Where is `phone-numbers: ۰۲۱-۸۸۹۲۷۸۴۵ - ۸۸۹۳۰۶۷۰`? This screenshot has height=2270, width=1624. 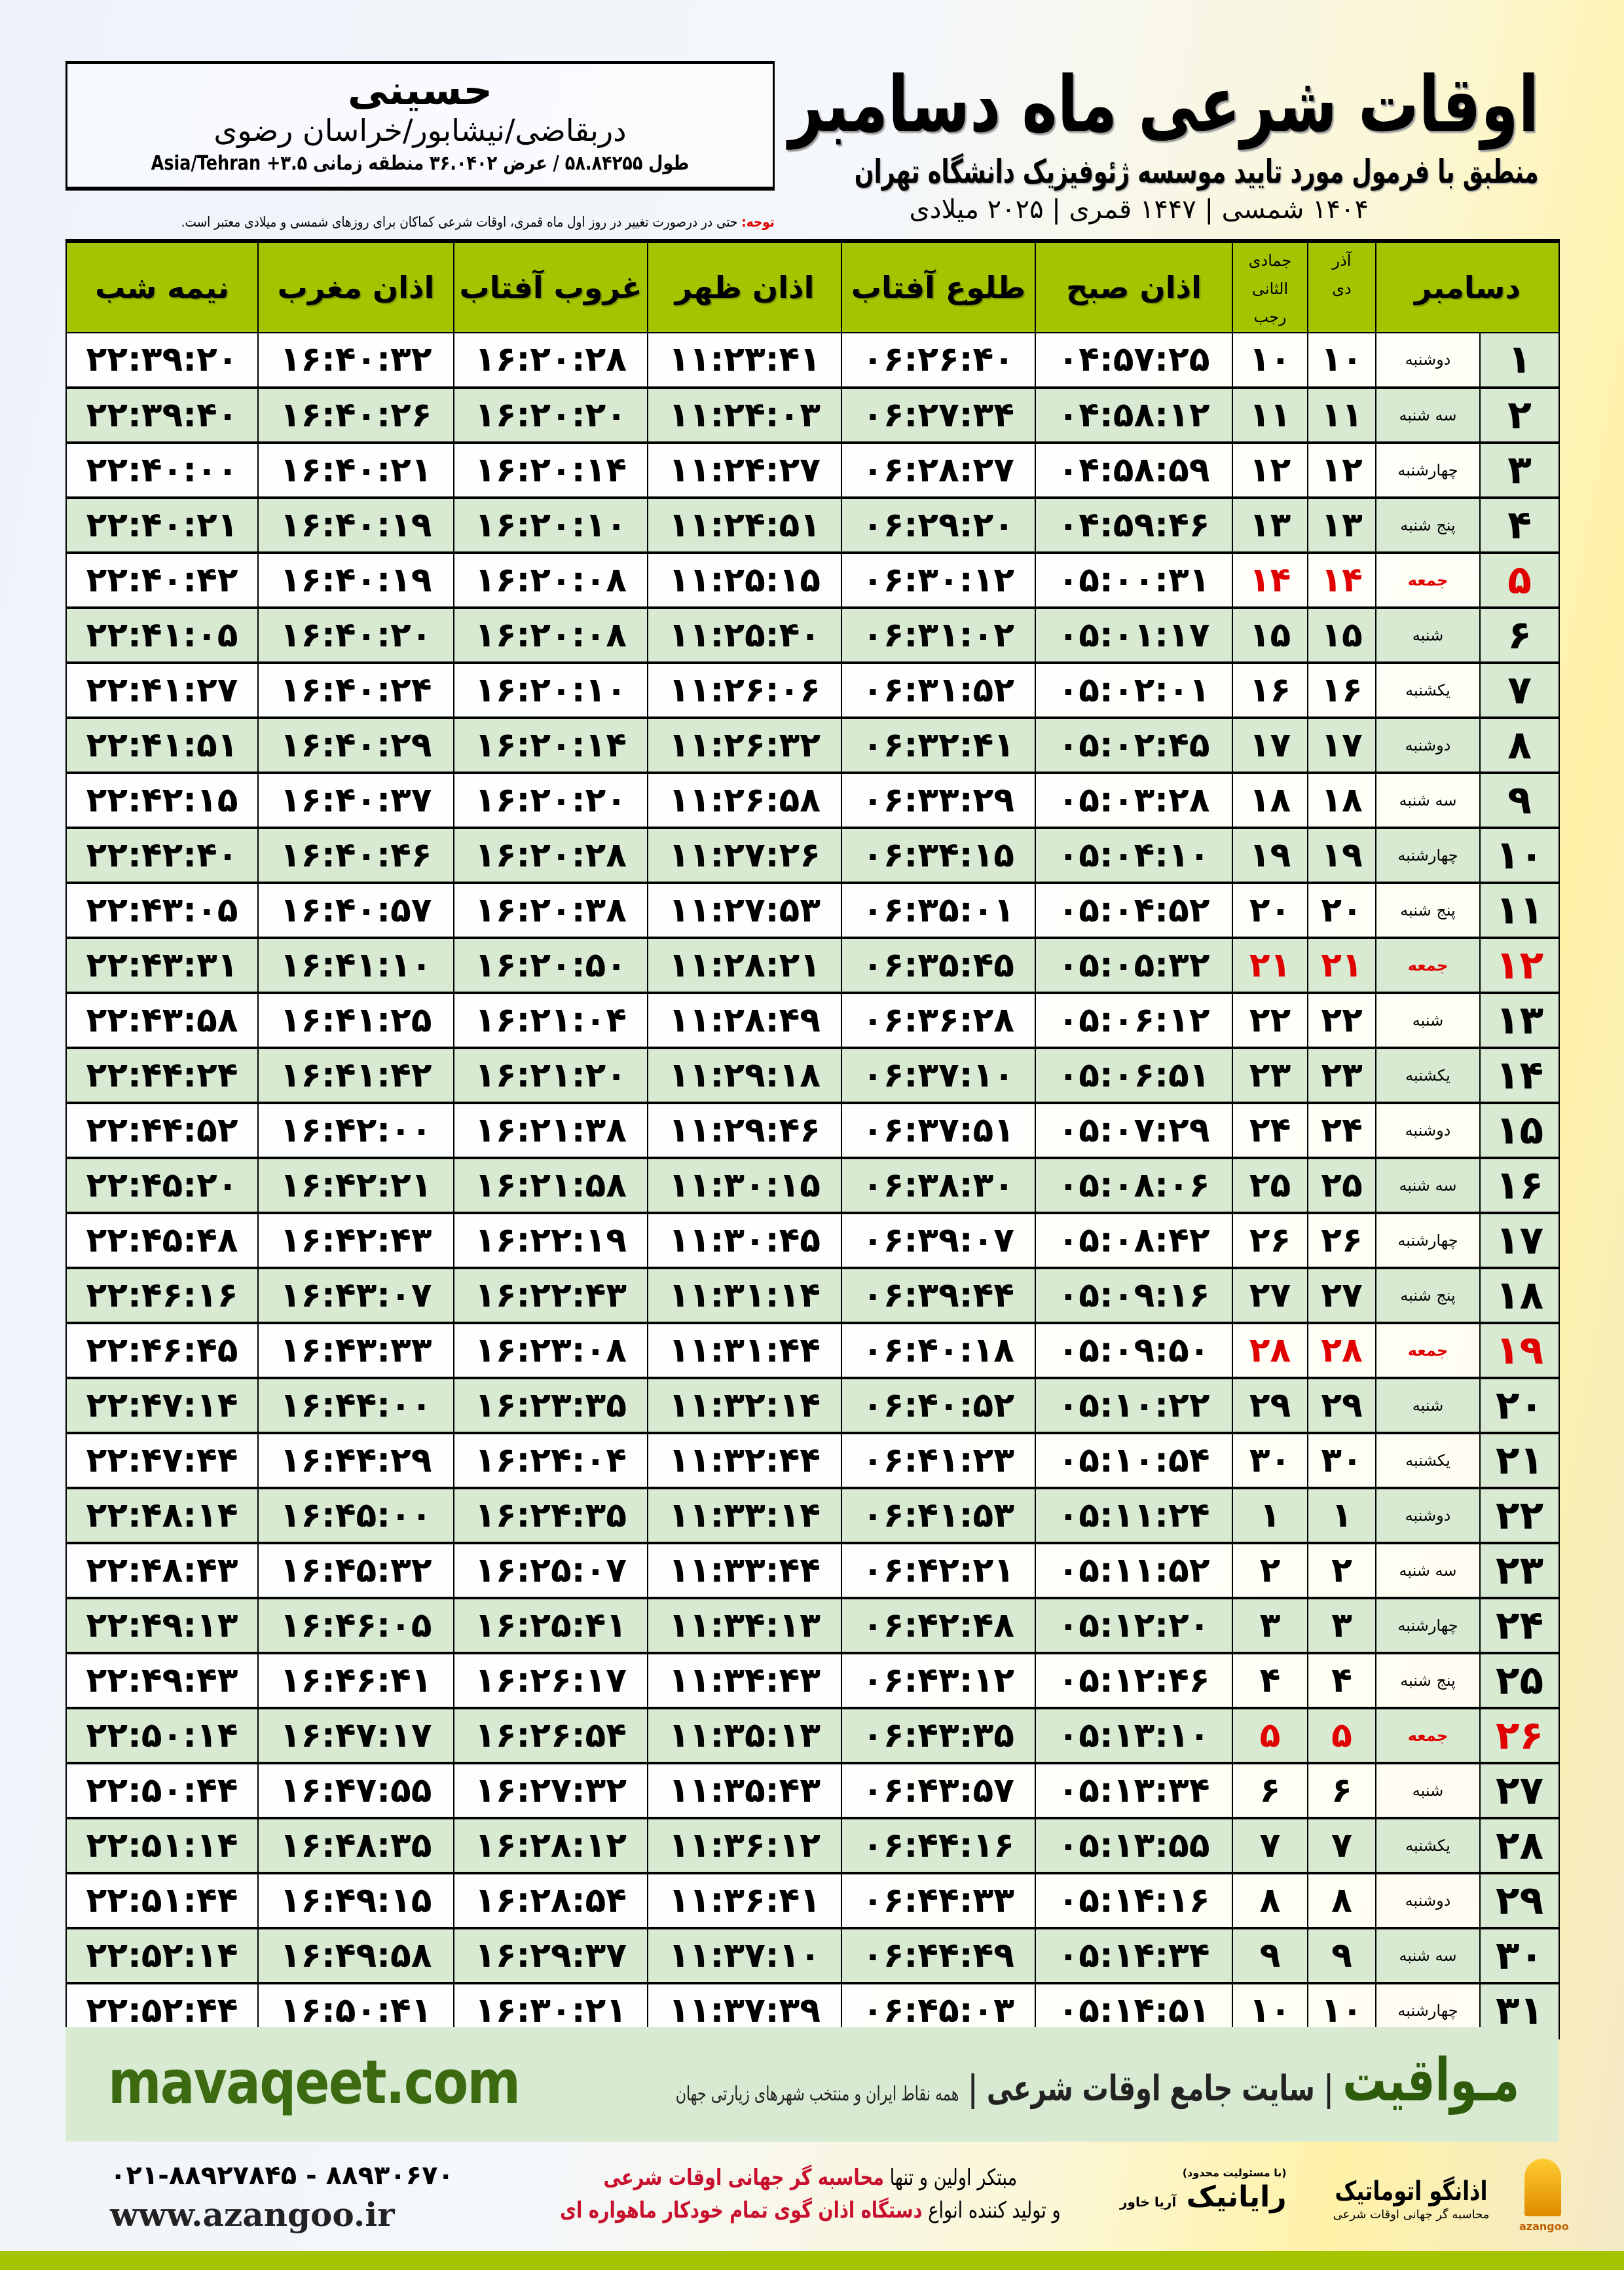
phone-numbers: ۰۲۱-۸۸۹۲۷۸۴۵ - ۸۸۹۳۰۶۷۰ is located at coordinates (282, 2176).